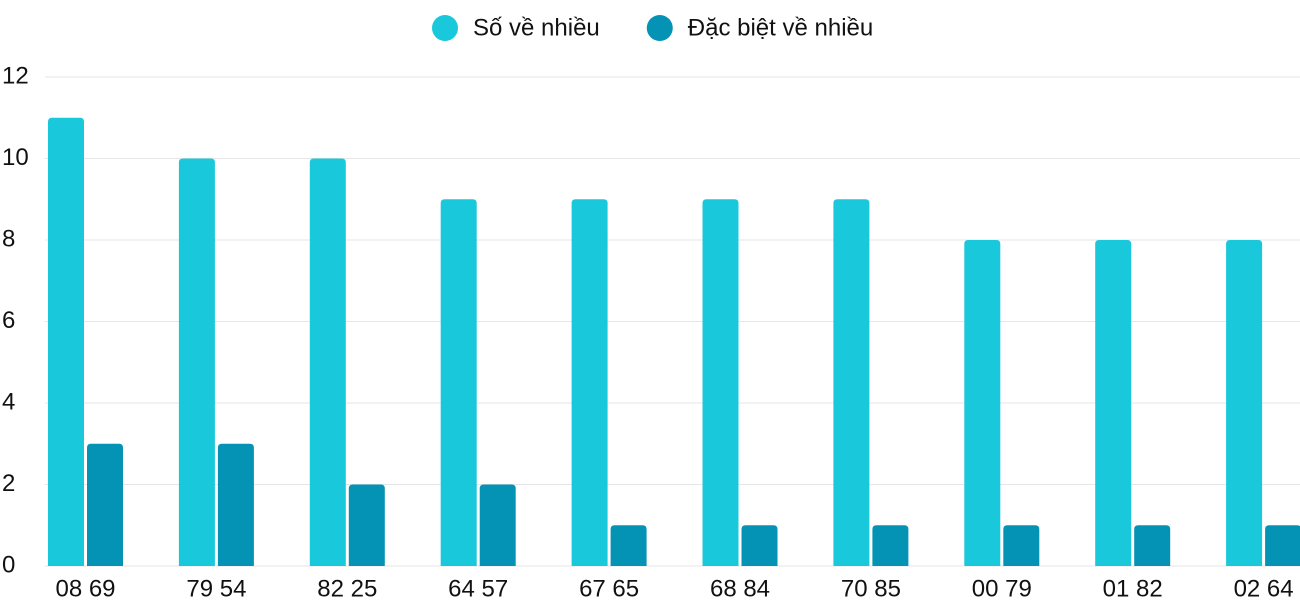 Image resolution: width=1300 pixels, height=600 pixels. What do you see at coordinates (478, 587) in the screenshot?
I see `x-tick-label: 64 57` at bounding box center [478, 587].